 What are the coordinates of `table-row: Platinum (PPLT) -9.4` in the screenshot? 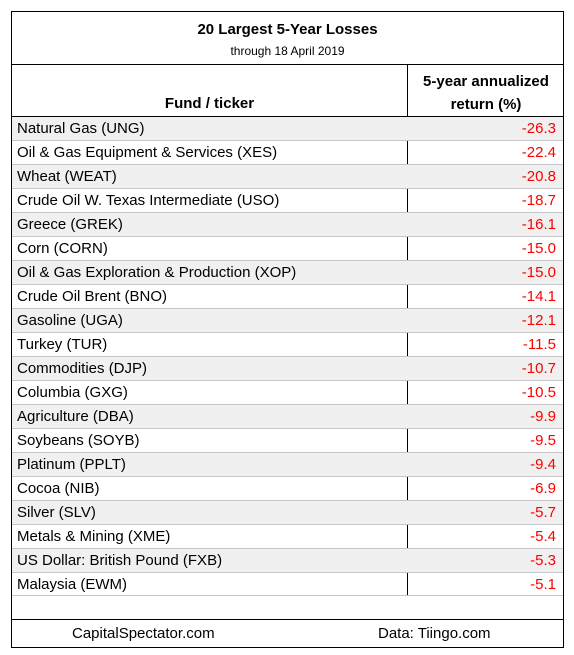 It's located at (287, 464).